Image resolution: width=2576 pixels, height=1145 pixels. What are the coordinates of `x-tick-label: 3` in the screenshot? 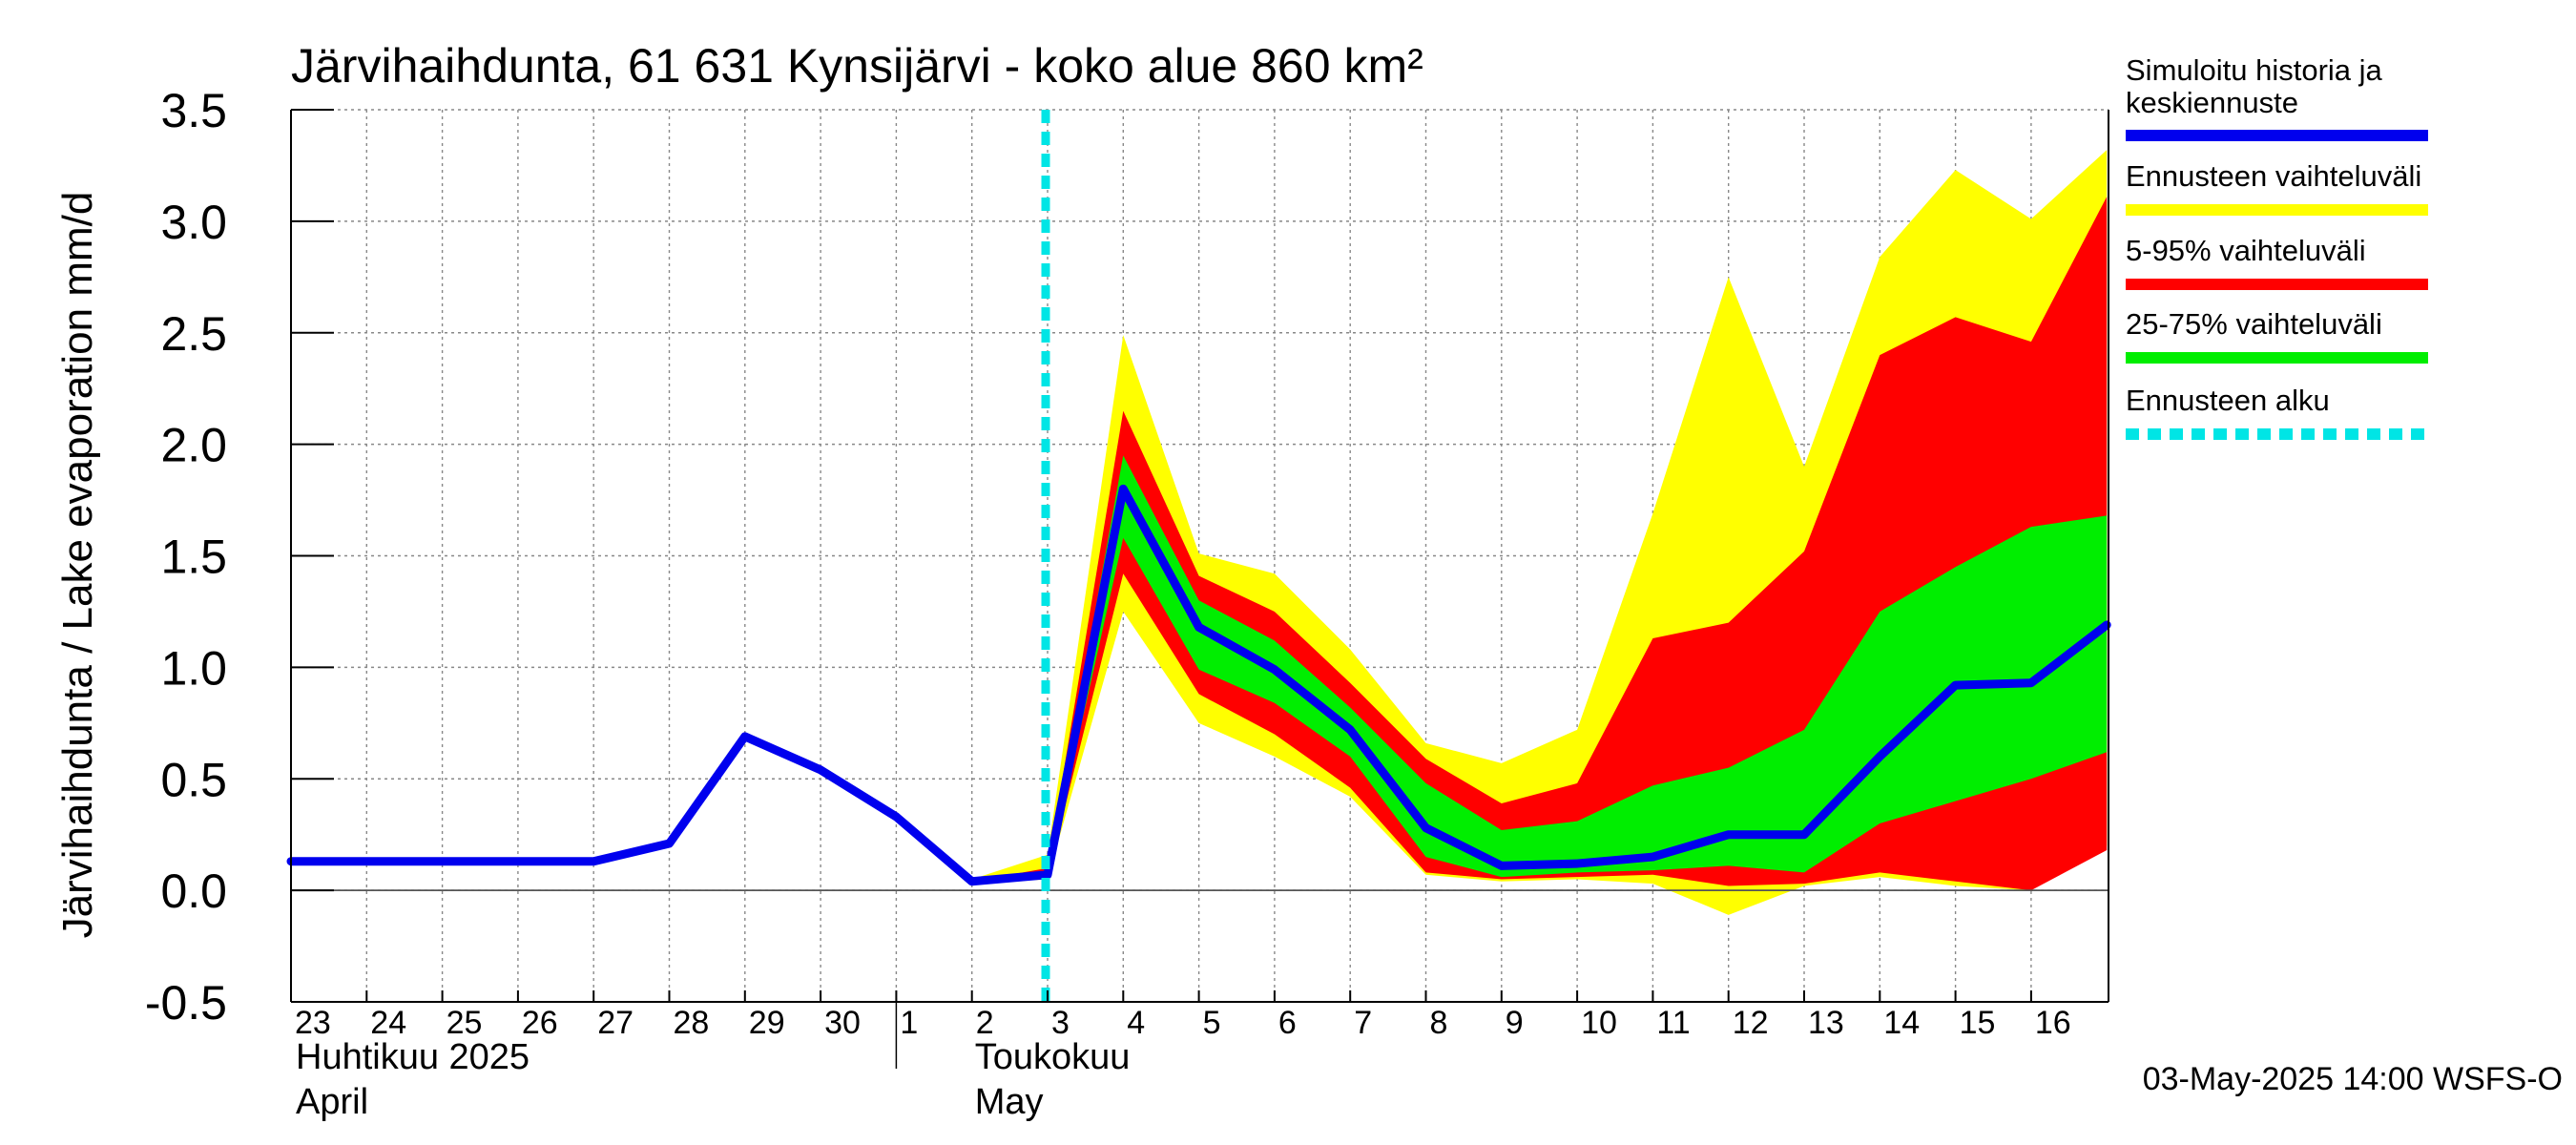 It's located at (1060, 1023).